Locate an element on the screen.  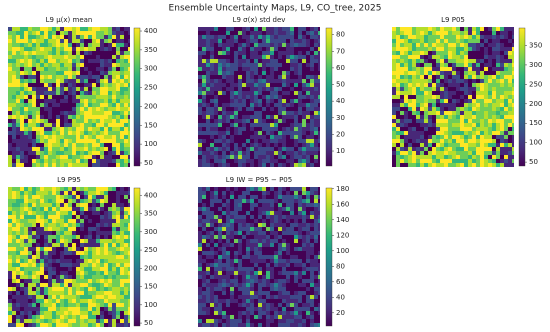
colorbar-tick-label: 300 is located at coordinates (150, 232).